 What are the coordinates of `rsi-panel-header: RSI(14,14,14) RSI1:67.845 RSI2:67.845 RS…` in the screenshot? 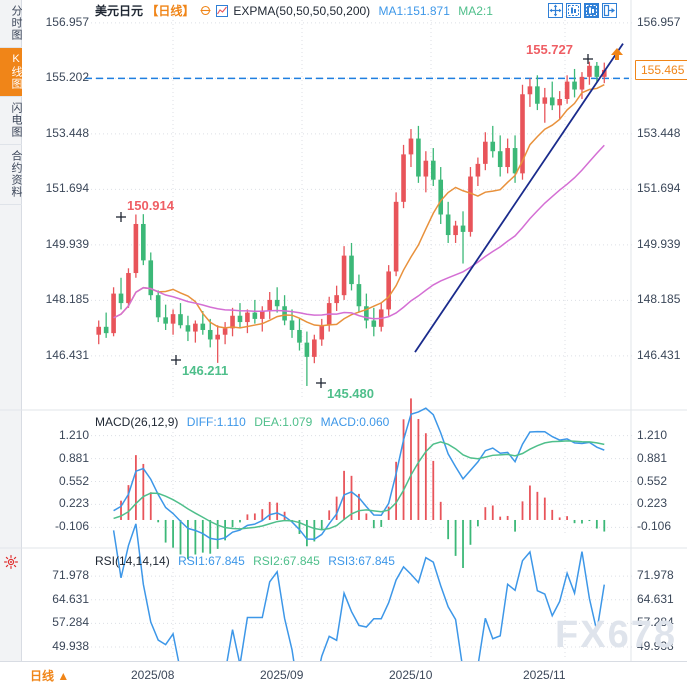 It's located at (245, 561).